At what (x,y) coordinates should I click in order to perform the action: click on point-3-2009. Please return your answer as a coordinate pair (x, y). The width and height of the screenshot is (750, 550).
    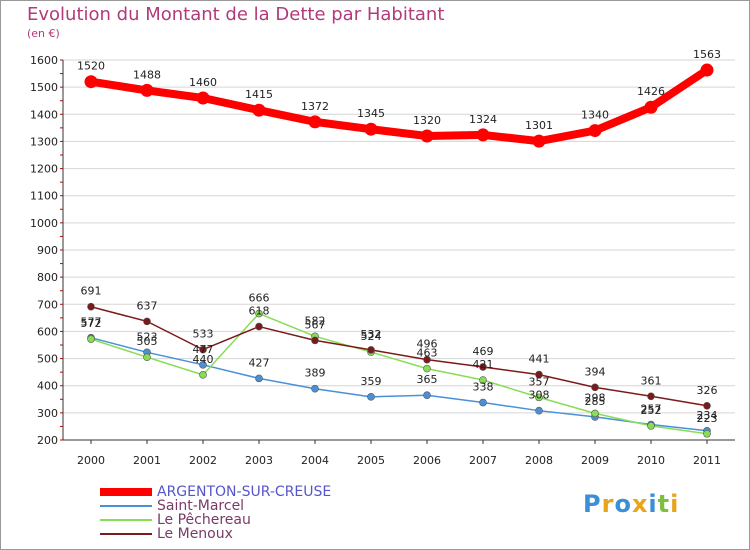
    Looking at the image, I should click on (595, 387).